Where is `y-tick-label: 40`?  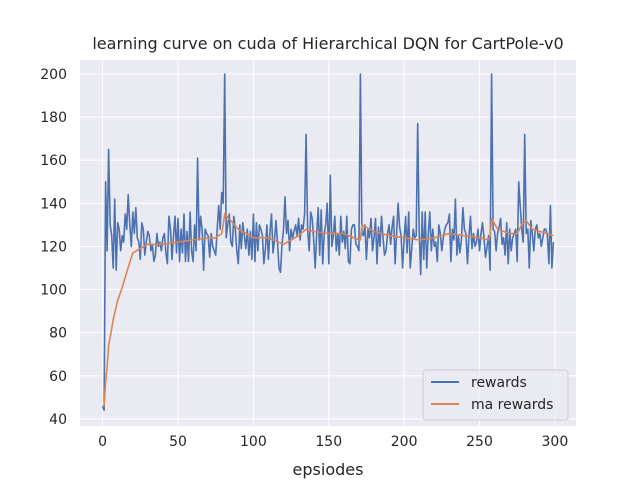
y-tick-label: 40 is located at coordinates (58, 420).